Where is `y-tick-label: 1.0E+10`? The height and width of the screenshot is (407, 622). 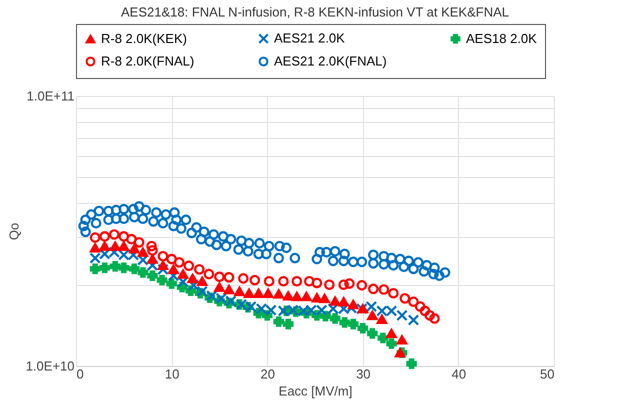
y-tick-label: 1.0E+10 is located at coordinates (50, 366).